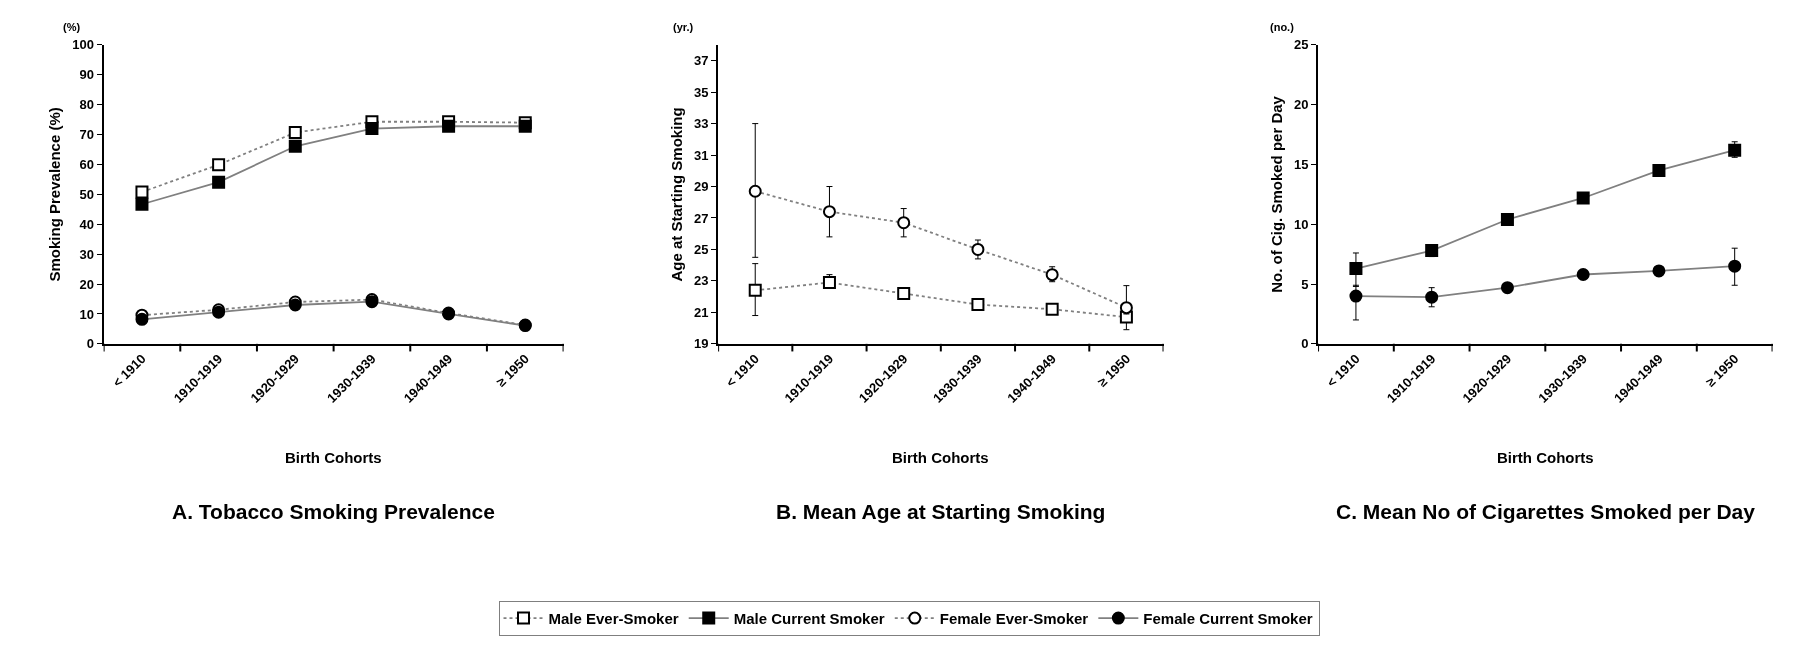 Image resolution: width=1818 pixels, height=647 pixels. Describe the element at coordinates (87, 254) in the screenshot. I see `y-tick-label: 30` at that location.